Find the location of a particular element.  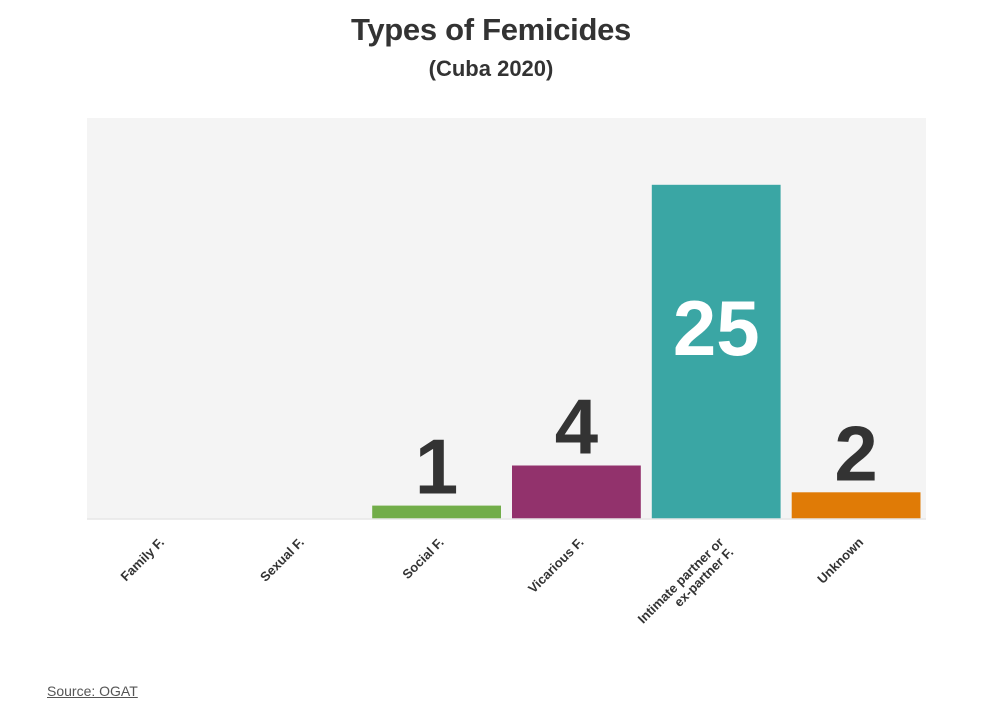

x-tick-label: Family F. is located at coordinates (142, 559).